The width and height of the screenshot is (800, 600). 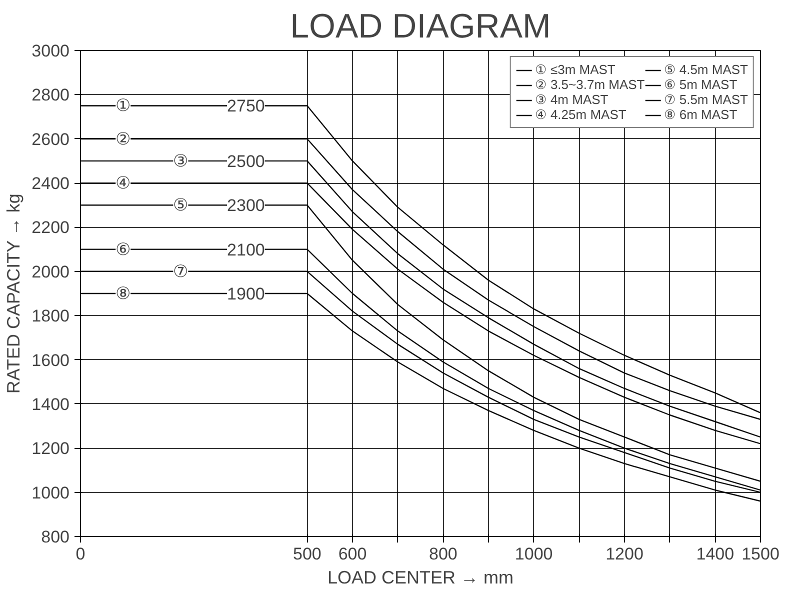 I want to click on y-tick-label: 2200, so click(x=51, y=228).